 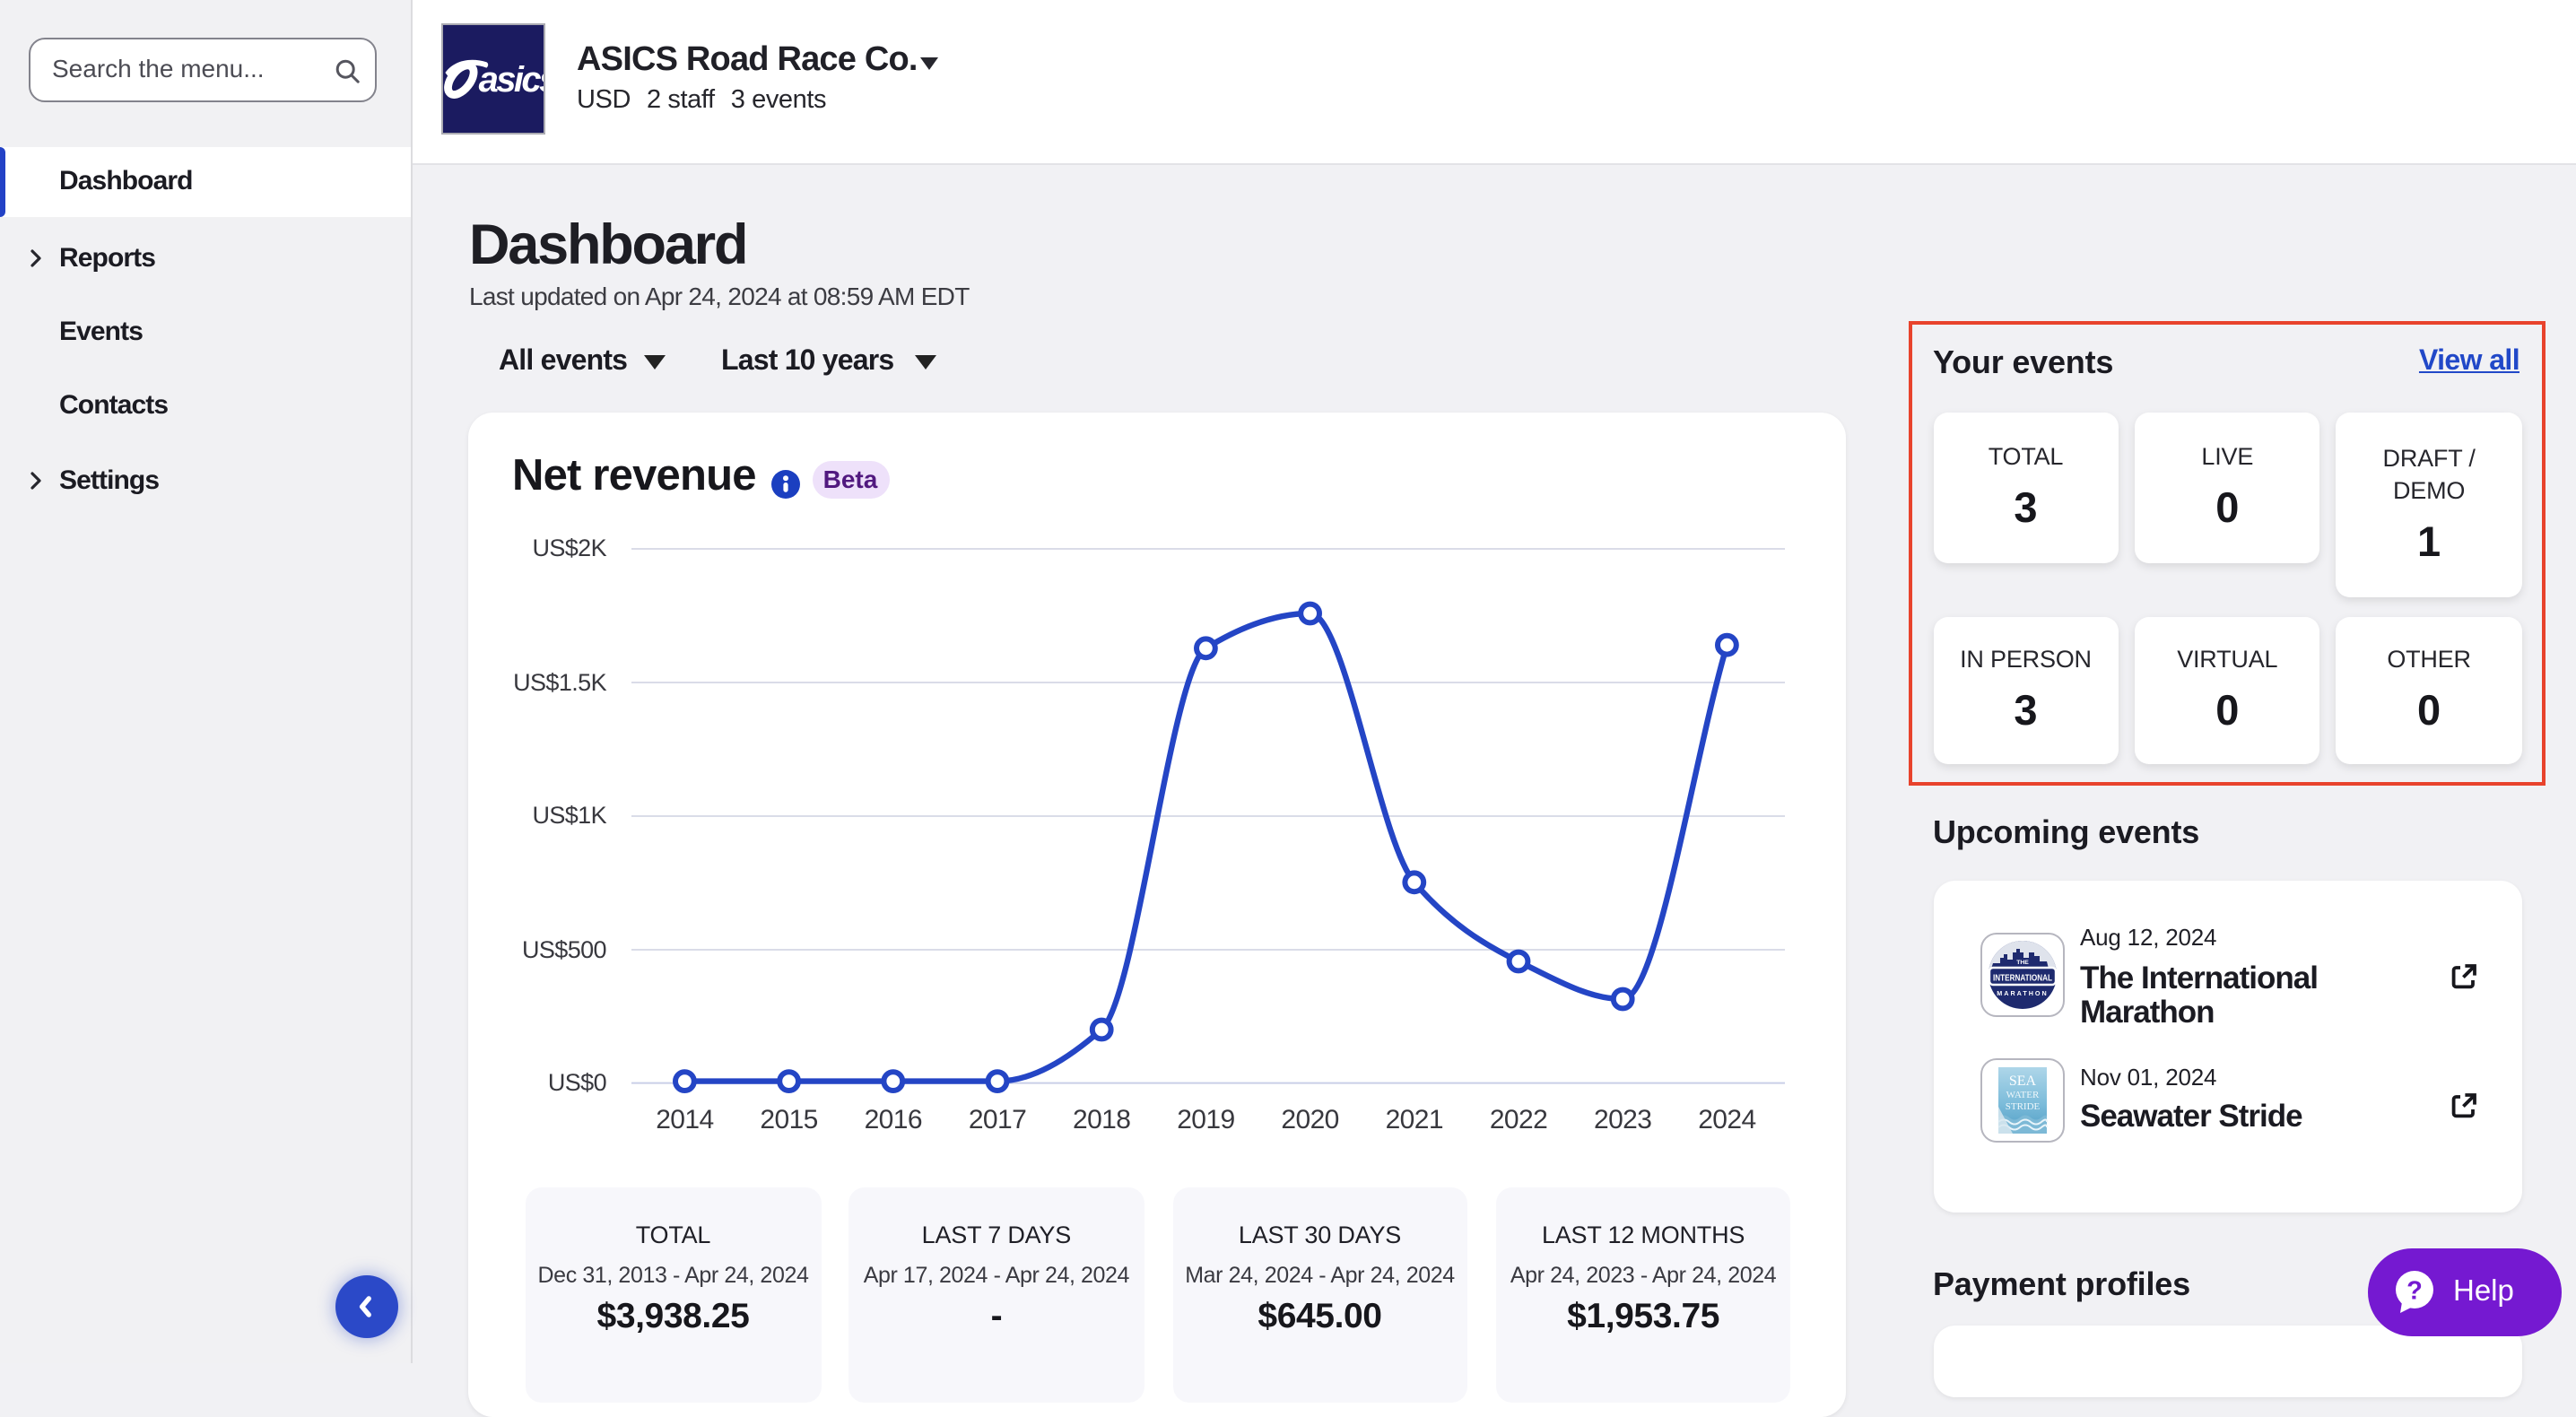 What do you see at coordinates (511, 80) in the screenshot?
I see `svg-text: asics` at bounding box center [511, 80].